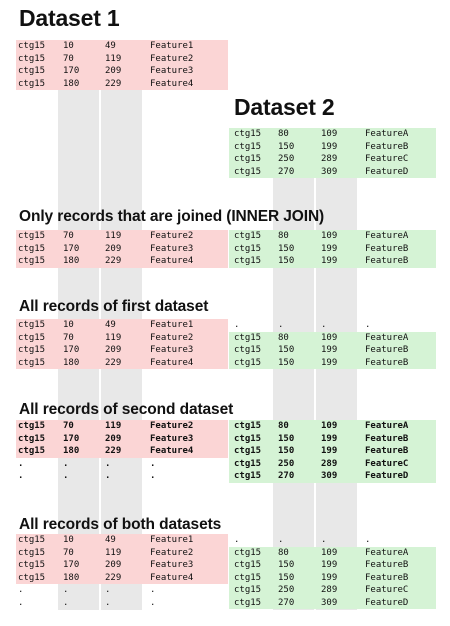 The image size is (450, 626). Describe the element at coordinates (386, 426) in the screenshot. I see `feature-cell: FeatureA` at that location.